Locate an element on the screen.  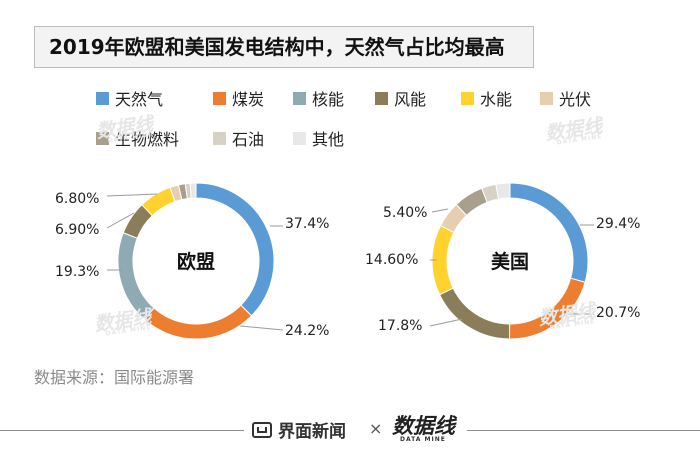
data-label: 17.8% is located at coordinates (400, 326).